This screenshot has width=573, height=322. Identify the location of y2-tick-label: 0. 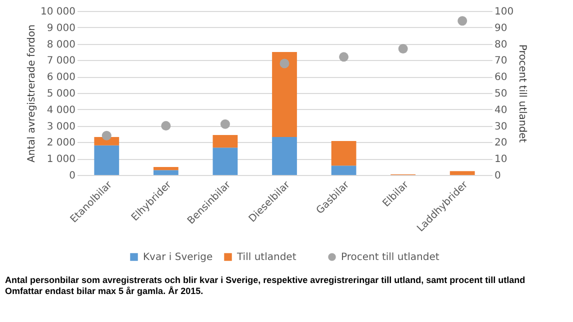
(497, 176).